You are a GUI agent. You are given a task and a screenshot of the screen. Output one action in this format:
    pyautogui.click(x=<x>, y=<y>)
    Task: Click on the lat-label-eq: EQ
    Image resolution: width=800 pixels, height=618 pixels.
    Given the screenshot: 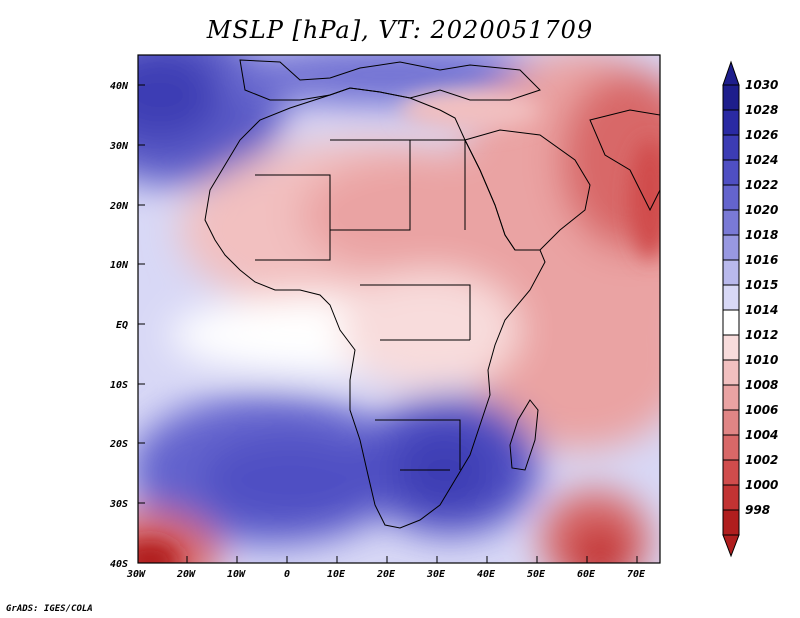 What is the action you would take?
    pyautogui.click(x=122, y=325)
    